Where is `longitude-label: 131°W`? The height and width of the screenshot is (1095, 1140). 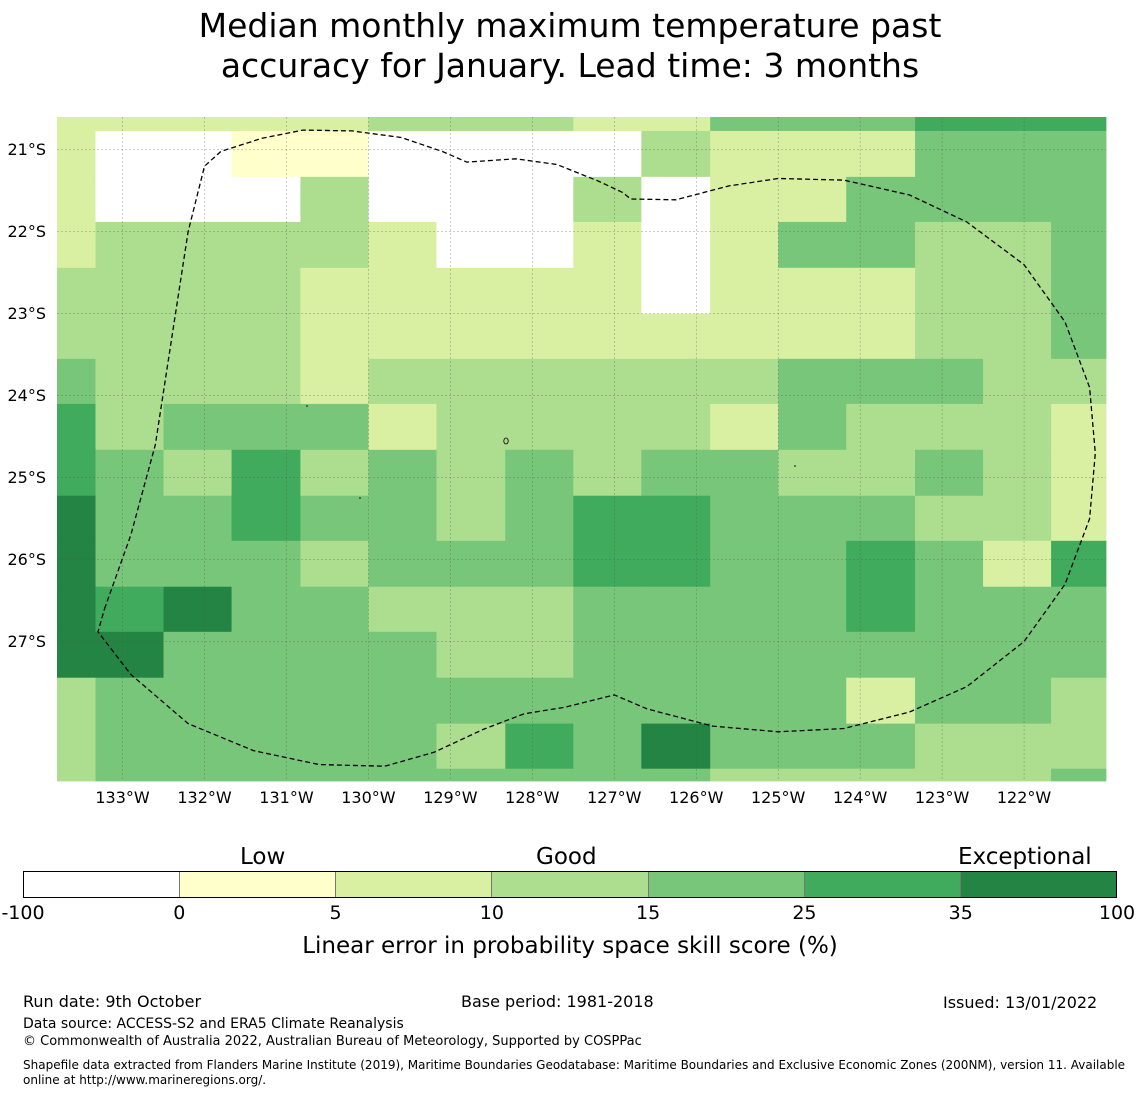 longitude-label: 131°W is located at coordinates (286, 797).